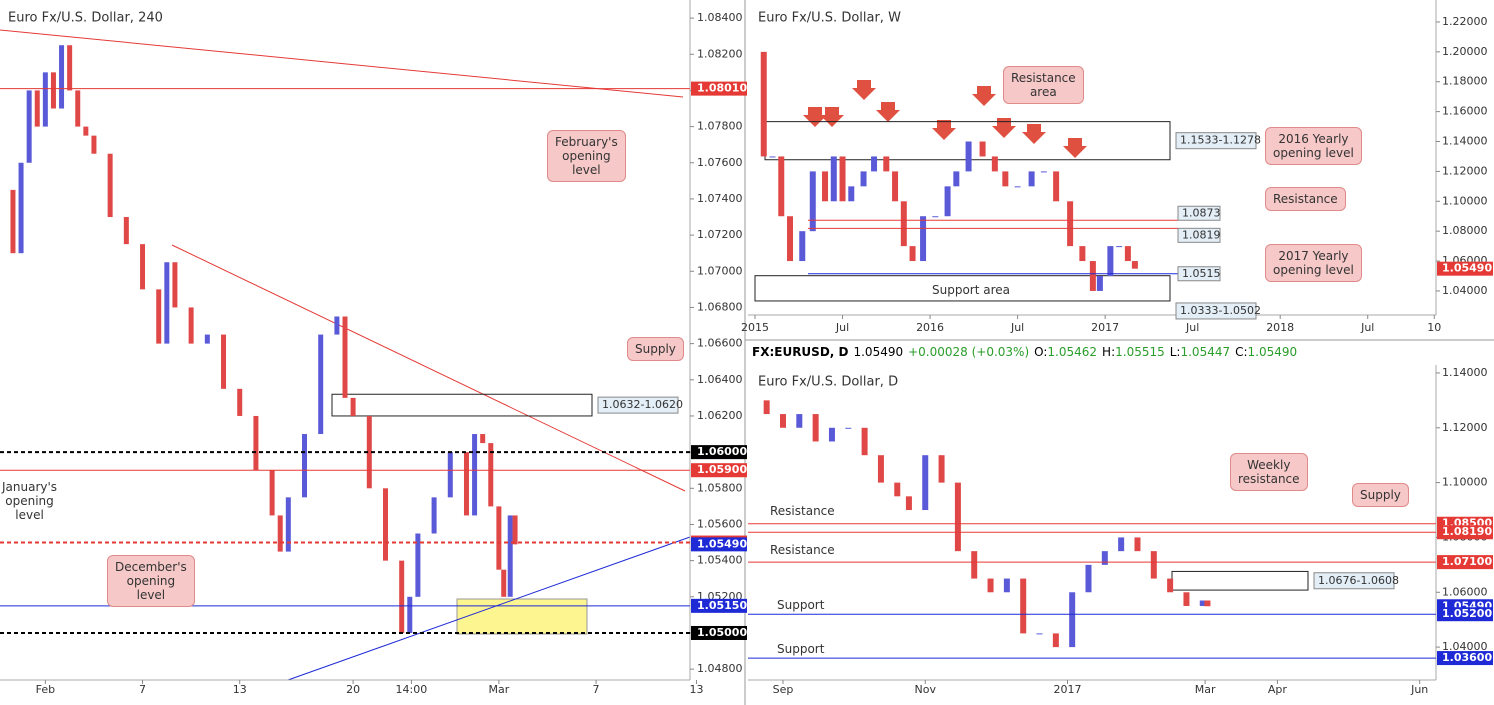  I want to click on y-tick-label: 1.06400, so click(720, 379).